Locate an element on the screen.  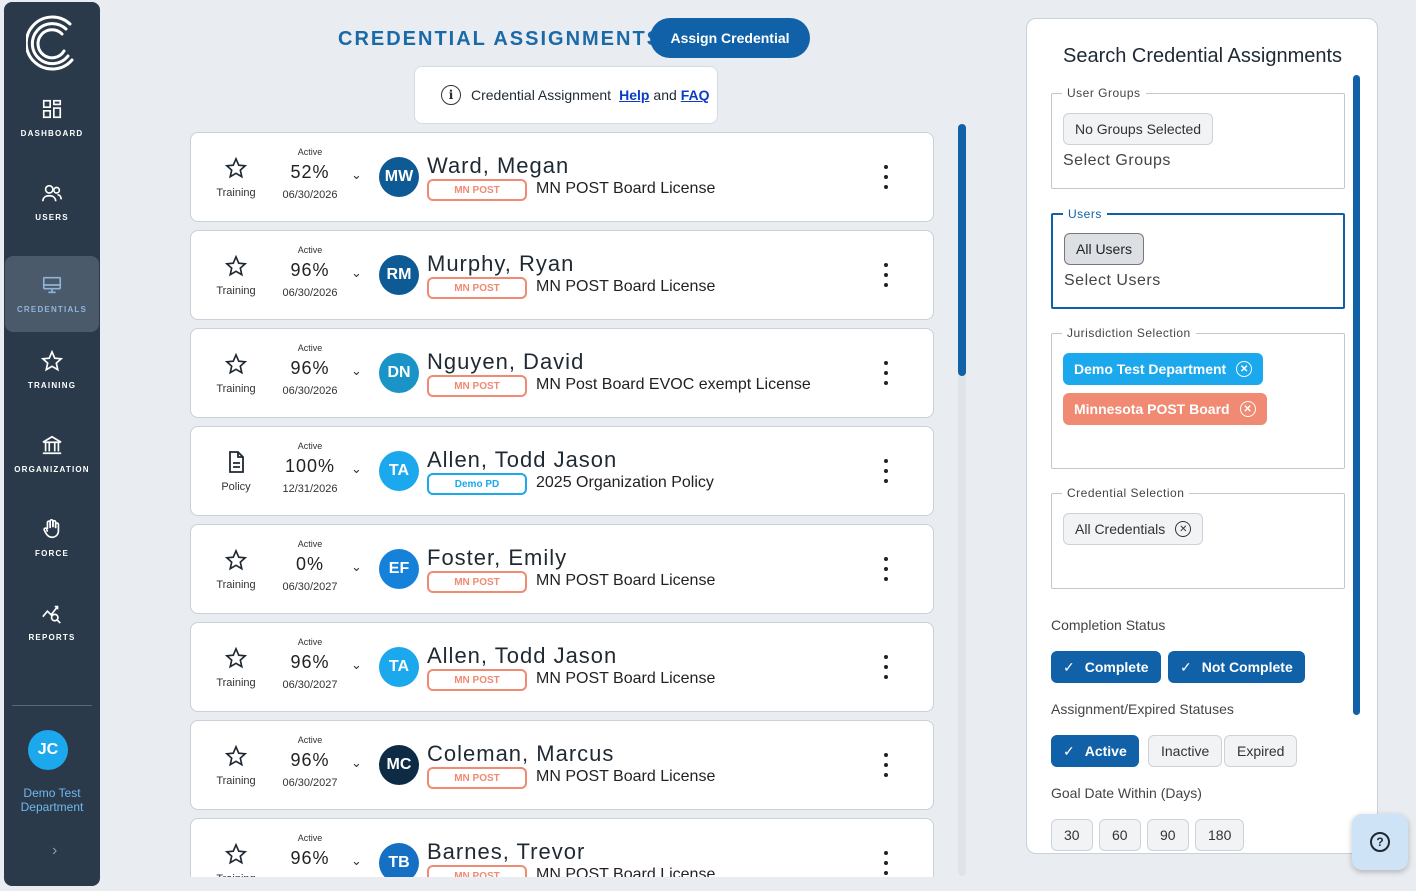
inactive-toggle: Inactive is located at coordinates (1185, 751).